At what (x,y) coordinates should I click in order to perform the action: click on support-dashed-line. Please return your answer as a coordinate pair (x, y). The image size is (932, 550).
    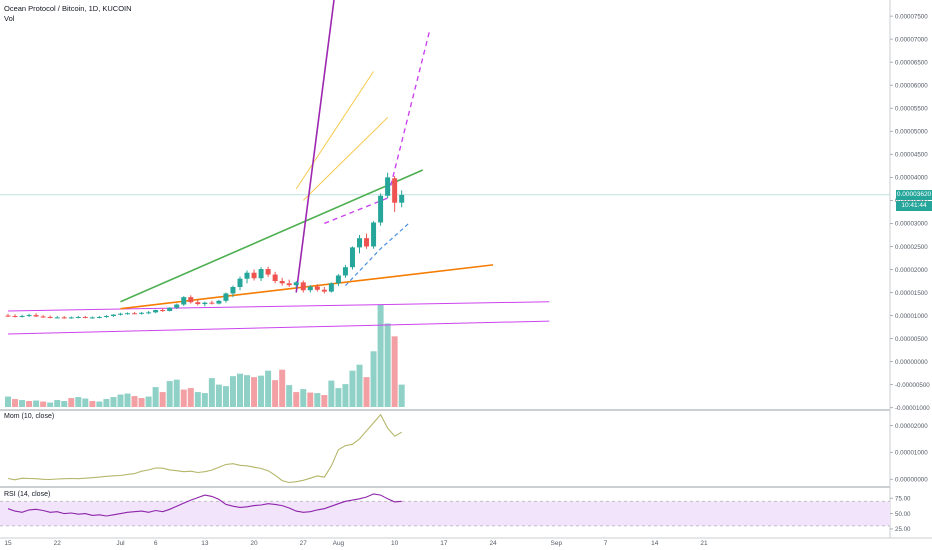
    Looking at the image, I should click on (377, 254).